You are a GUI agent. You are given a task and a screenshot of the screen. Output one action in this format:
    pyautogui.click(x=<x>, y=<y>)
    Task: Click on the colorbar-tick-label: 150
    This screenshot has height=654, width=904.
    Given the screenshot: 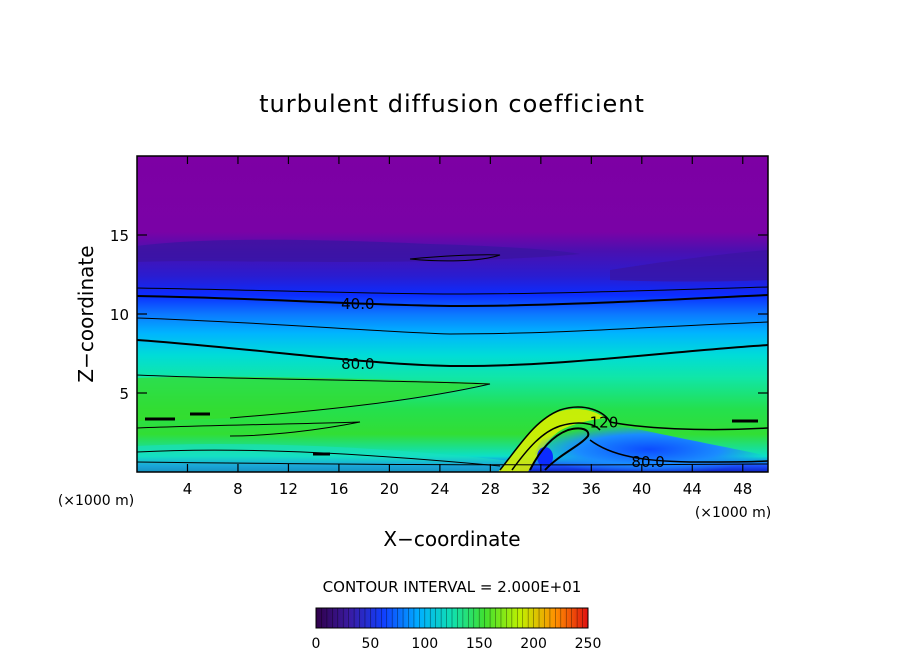 What is the action you would take?
    pyautogui.click(x=479, y=644)
    